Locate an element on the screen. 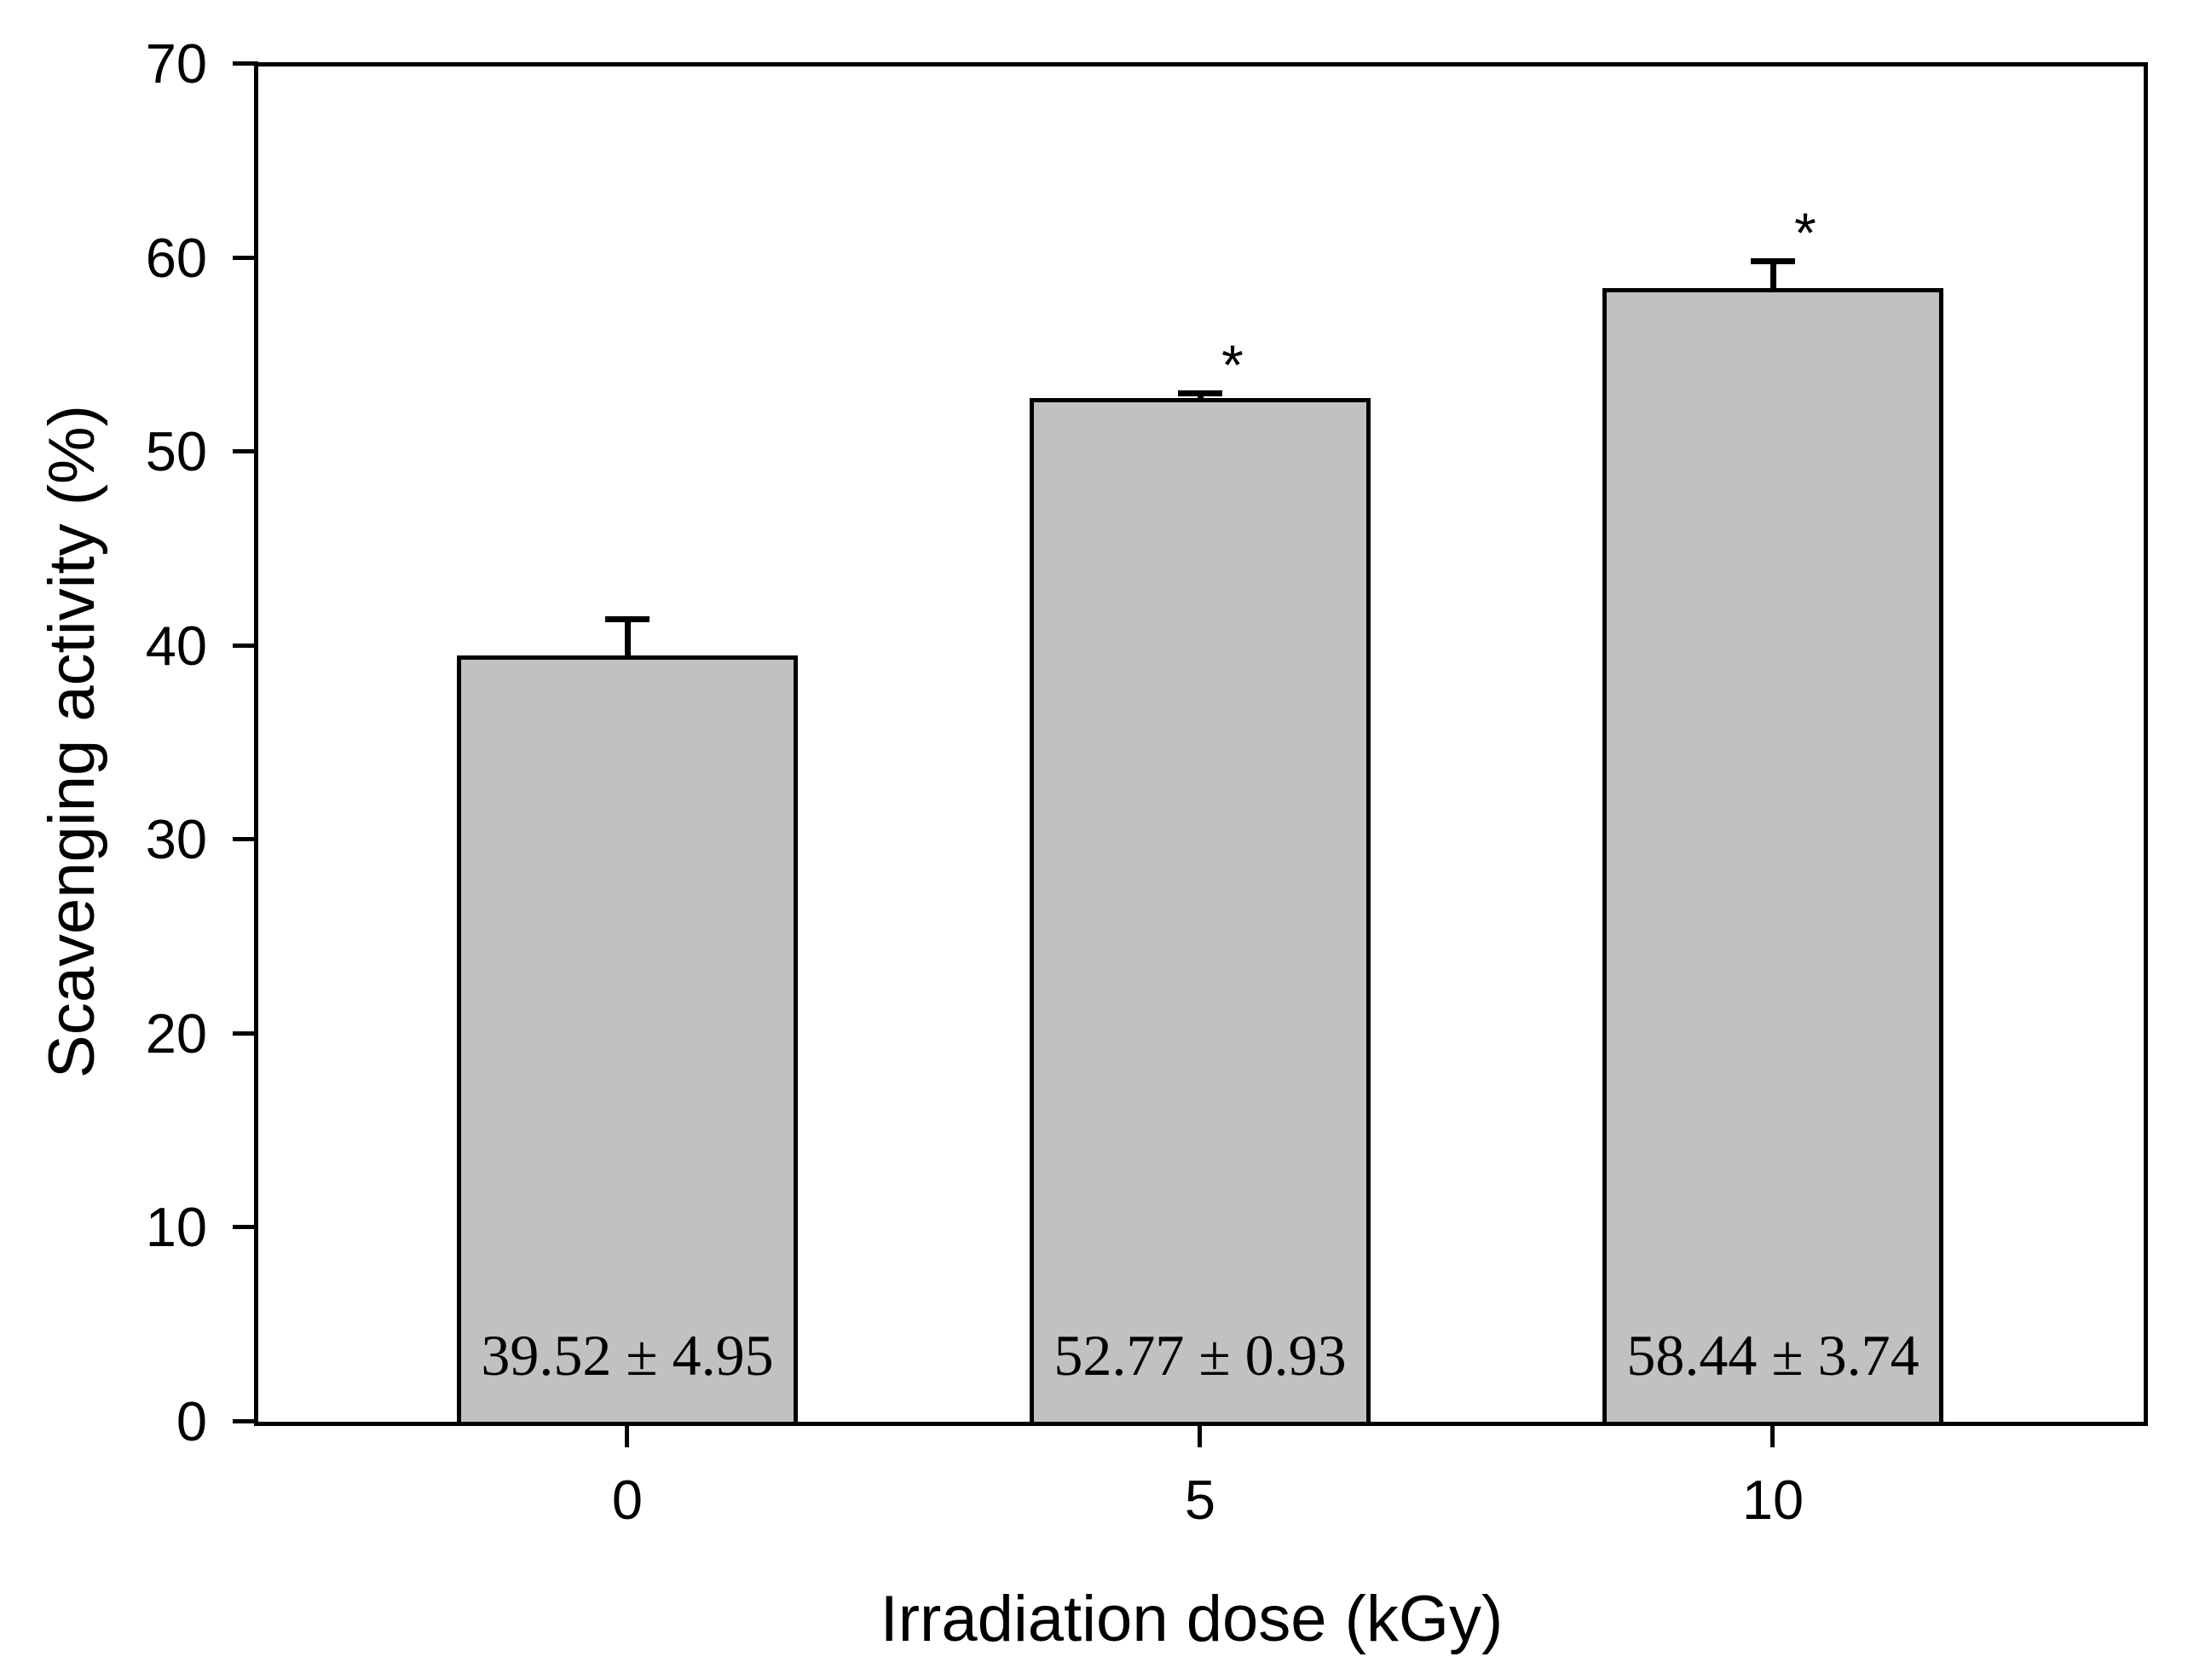 This screenshot has height=1680, width=2188. y-tick-label: 30 is located at coordinates (176, 839).